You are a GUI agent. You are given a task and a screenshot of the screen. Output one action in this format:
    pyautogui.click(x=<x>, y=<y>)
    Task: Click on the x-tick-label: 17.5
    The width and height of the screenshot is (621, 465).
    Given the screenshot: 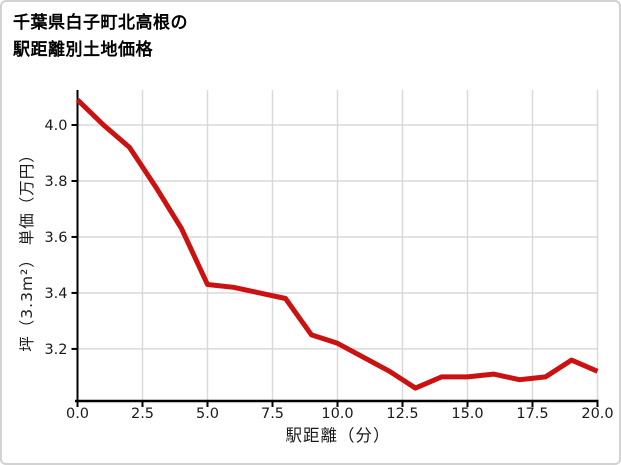 What is the action you would take?
    pyautogui.click(x=532, y=414)
    